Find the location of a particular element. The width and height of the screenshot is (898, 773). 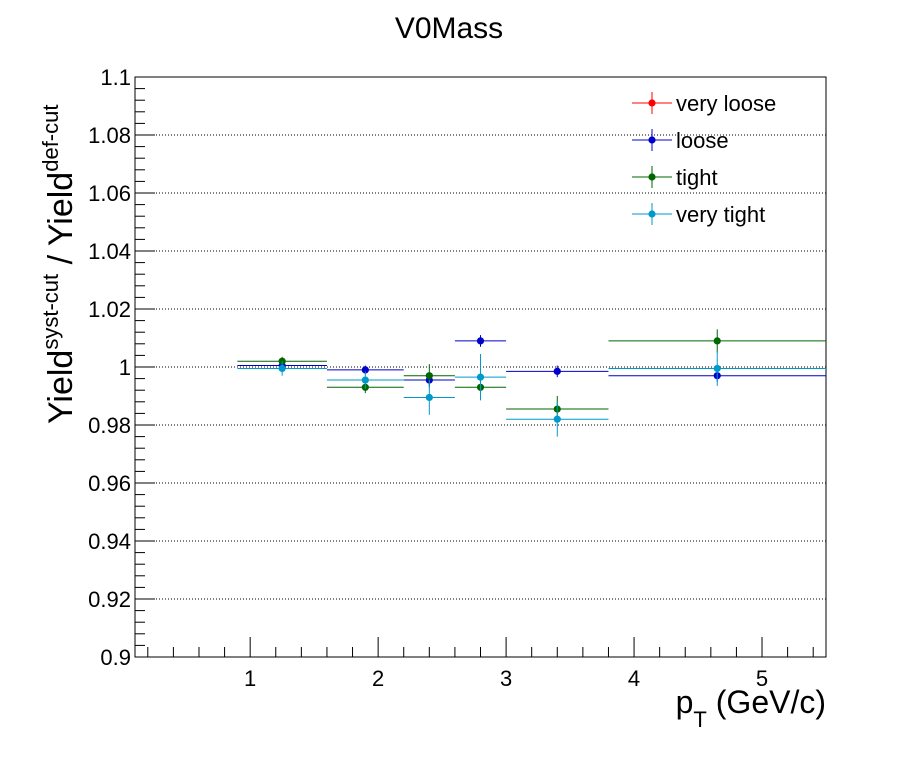

x-tick-label: 4 is located at coordinates (634, 678).